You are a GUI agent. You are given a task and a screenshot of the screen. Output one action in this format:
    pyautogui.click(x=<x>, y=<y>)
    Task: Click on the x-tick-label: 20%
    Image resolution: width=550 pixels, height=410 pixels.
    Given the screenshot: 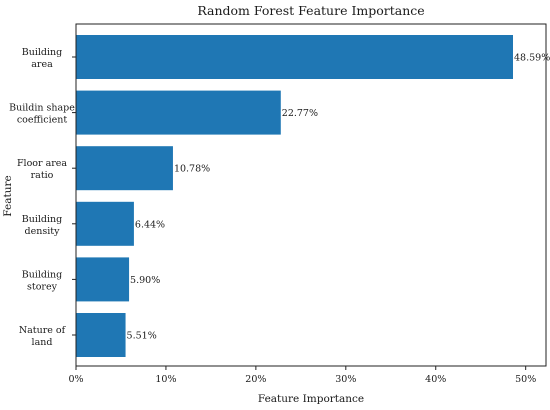 What is the action you would take?
    pyautogui.click(x=255, y=379)
    